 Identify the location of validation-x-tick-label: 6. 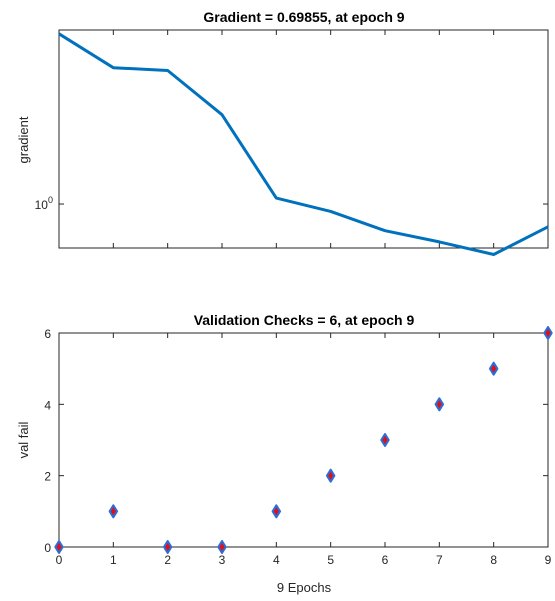
(385, 560).